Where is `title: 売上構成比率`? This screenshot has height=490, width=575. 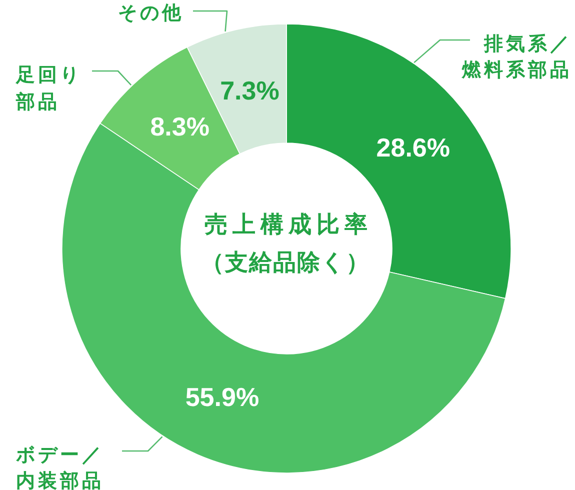
title: 売上構成比率 is located at coordinates (288, 224).